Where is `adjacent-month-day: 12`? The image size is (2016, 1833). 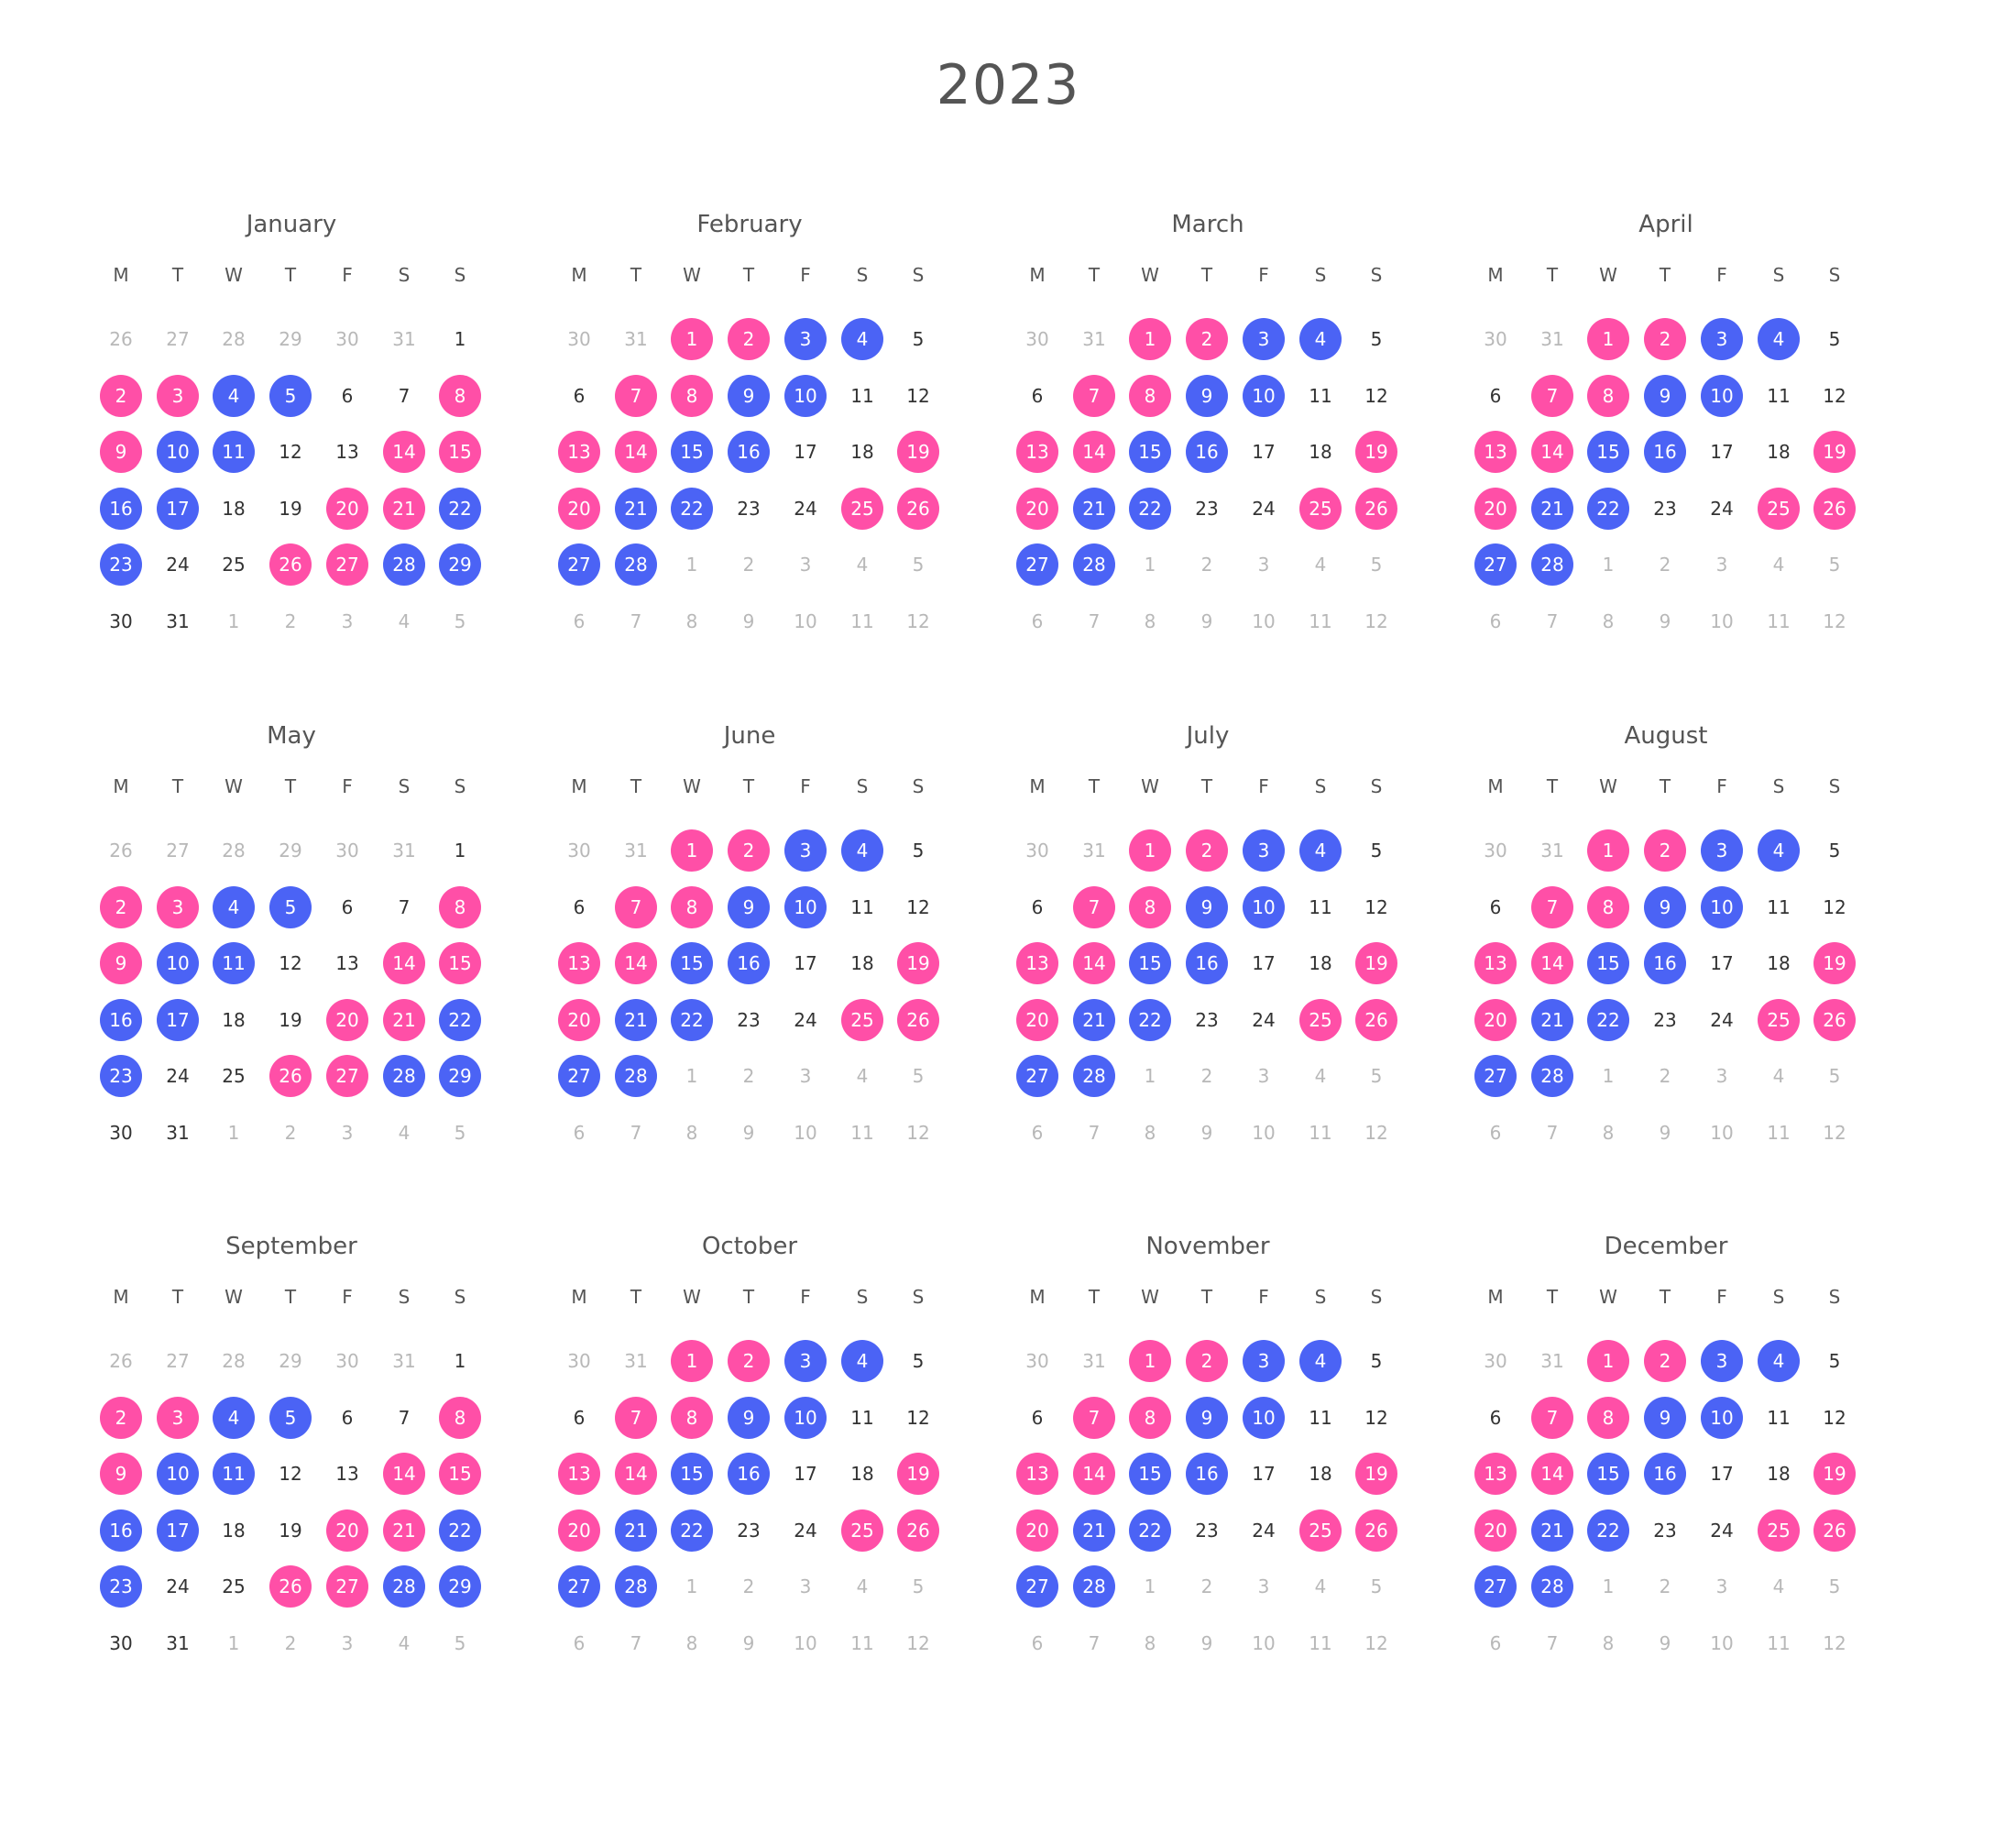
adjacent-month-day: 12 is located at coordinates (1834, 1133).